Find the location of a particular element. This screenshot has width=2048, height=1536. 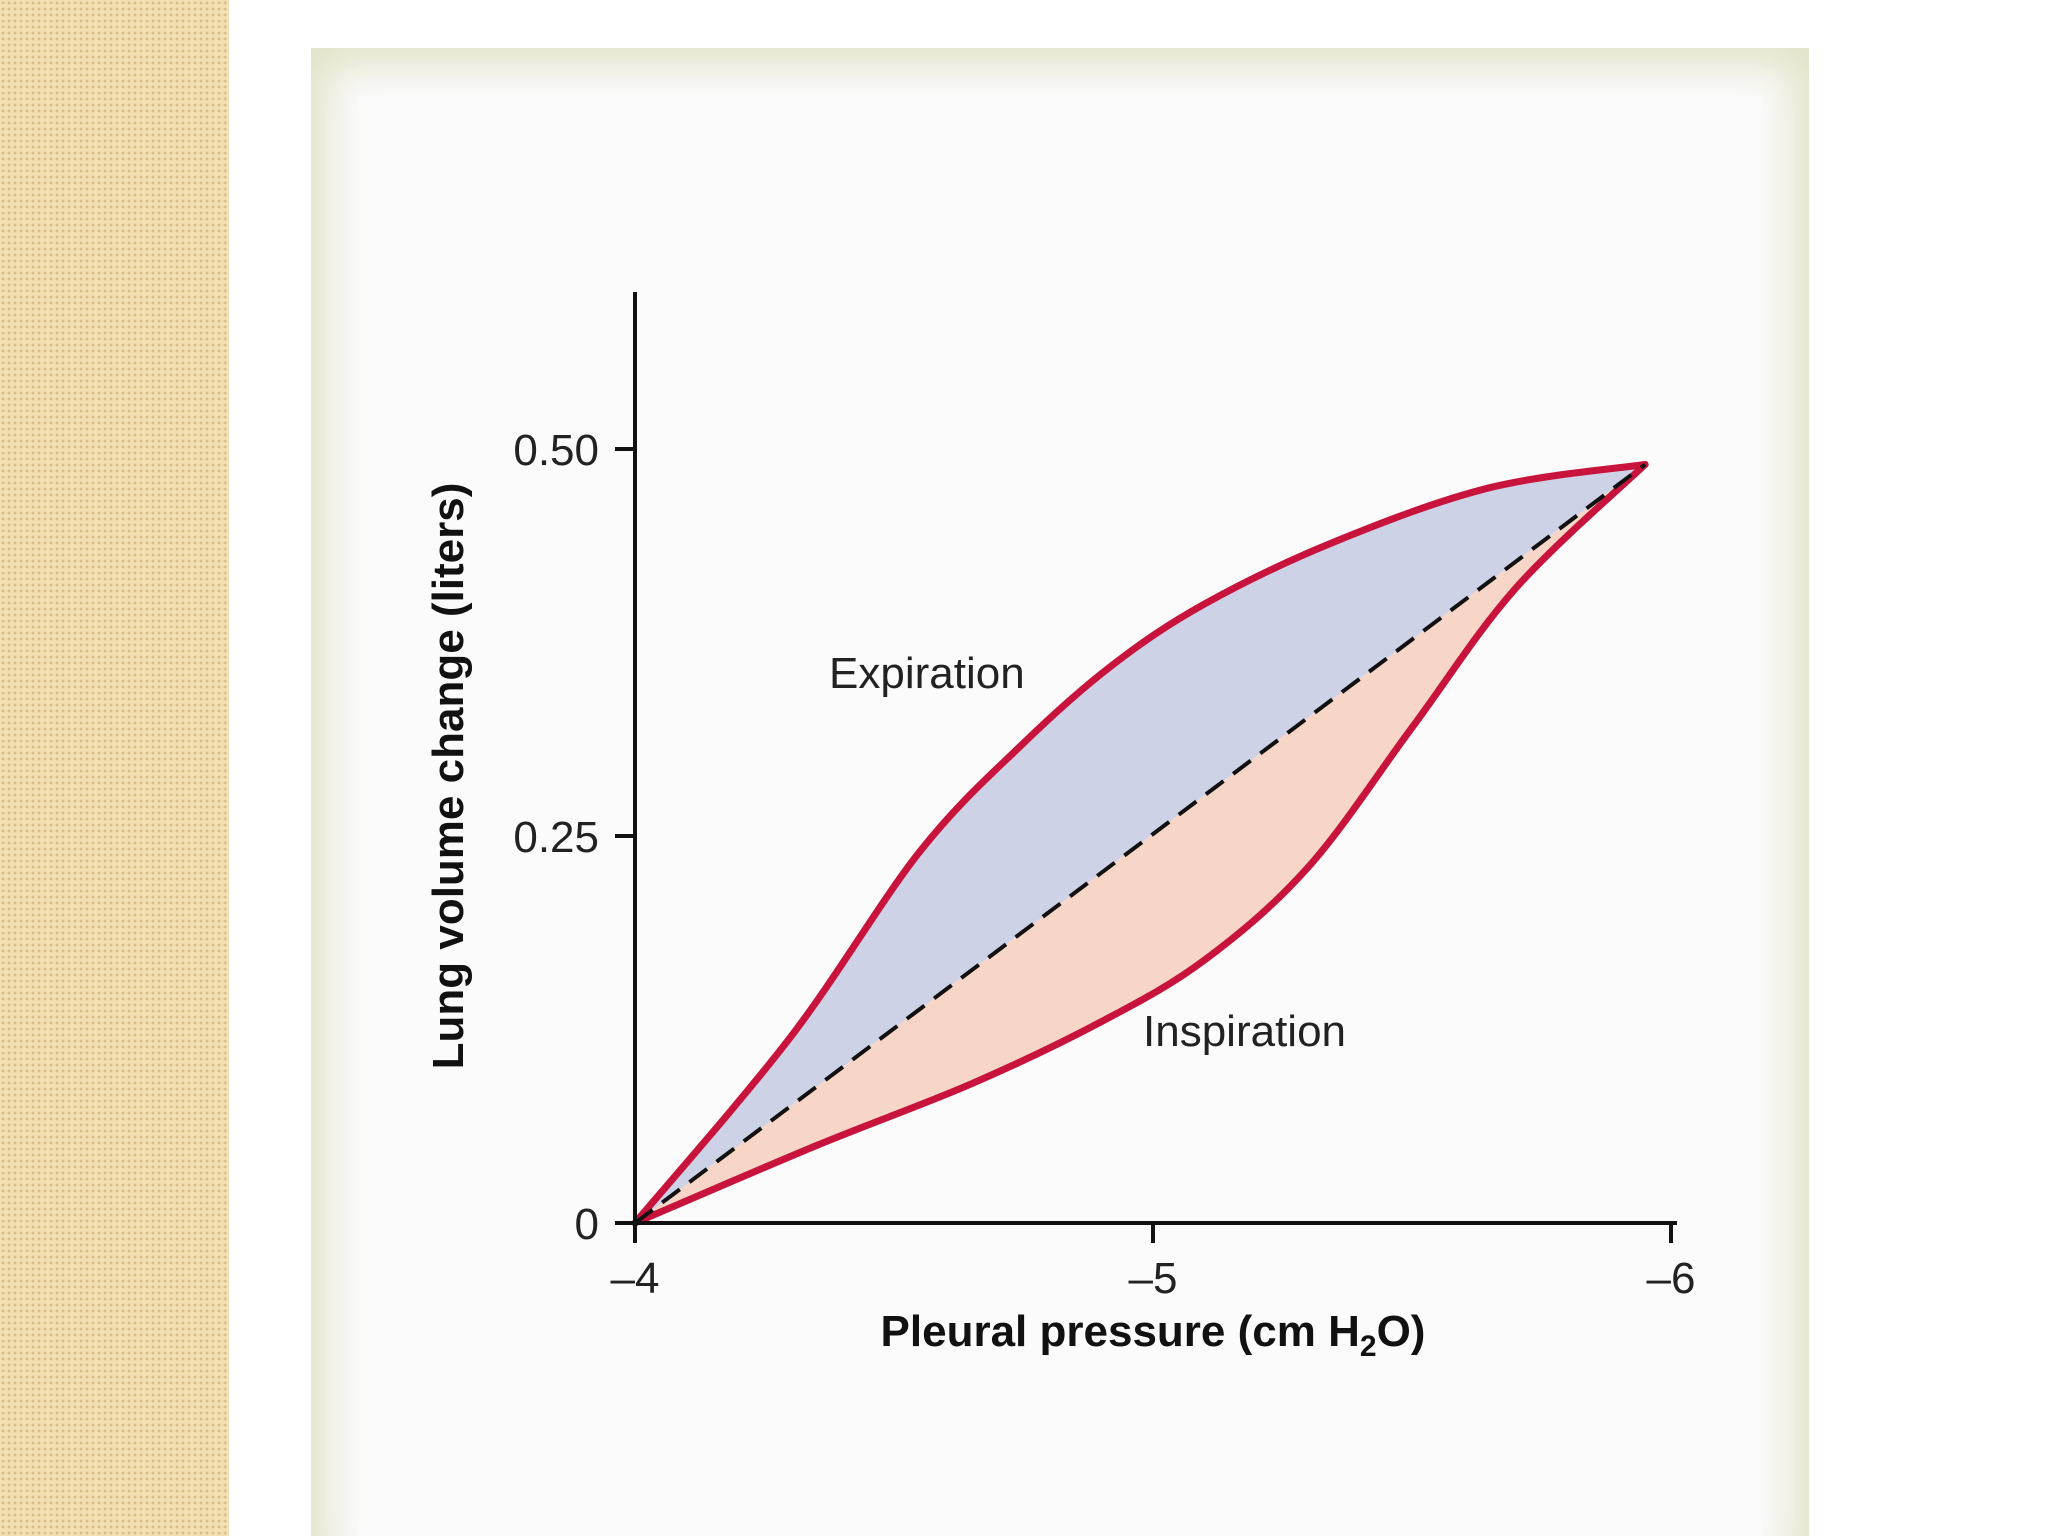

x-axis-title: Pleural pressure (cm H2O) is located at coordinates (1153, 1335).